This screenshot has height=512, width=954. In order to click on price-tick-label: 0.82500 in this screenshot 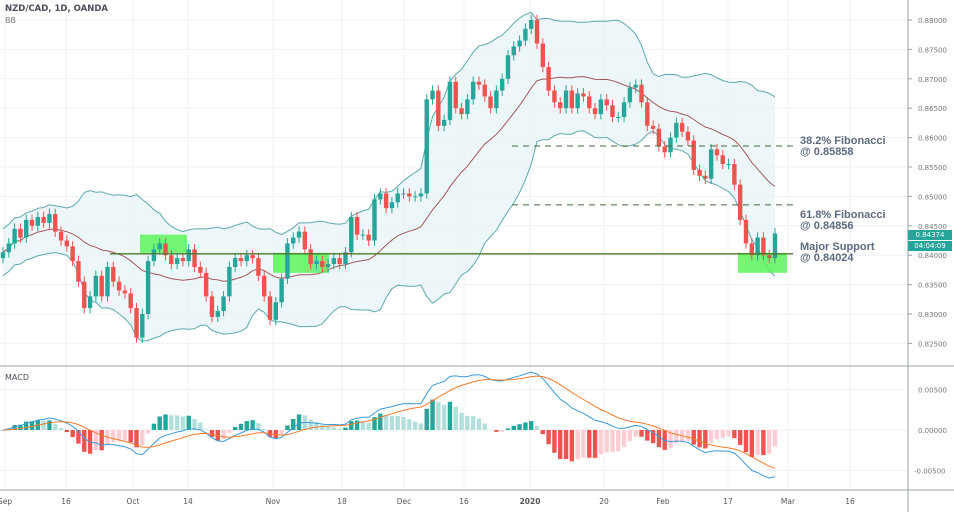, I will do `click(932, 344)`.